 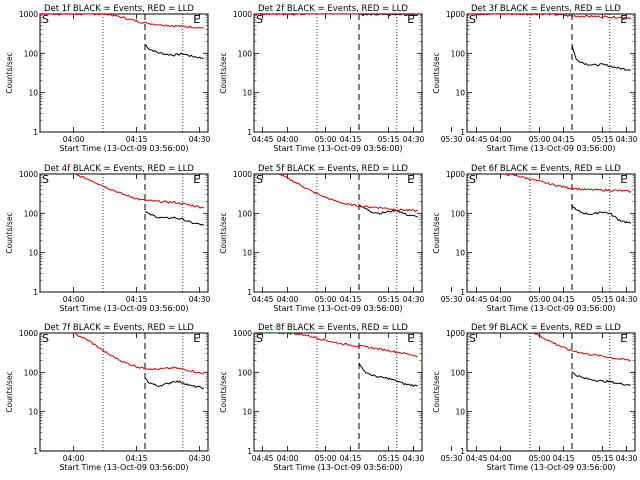 What do you see at coordinates (452, 139) in the screenshot?
I see `x-tick-label: 05:30` at bounding box center [452, 139].